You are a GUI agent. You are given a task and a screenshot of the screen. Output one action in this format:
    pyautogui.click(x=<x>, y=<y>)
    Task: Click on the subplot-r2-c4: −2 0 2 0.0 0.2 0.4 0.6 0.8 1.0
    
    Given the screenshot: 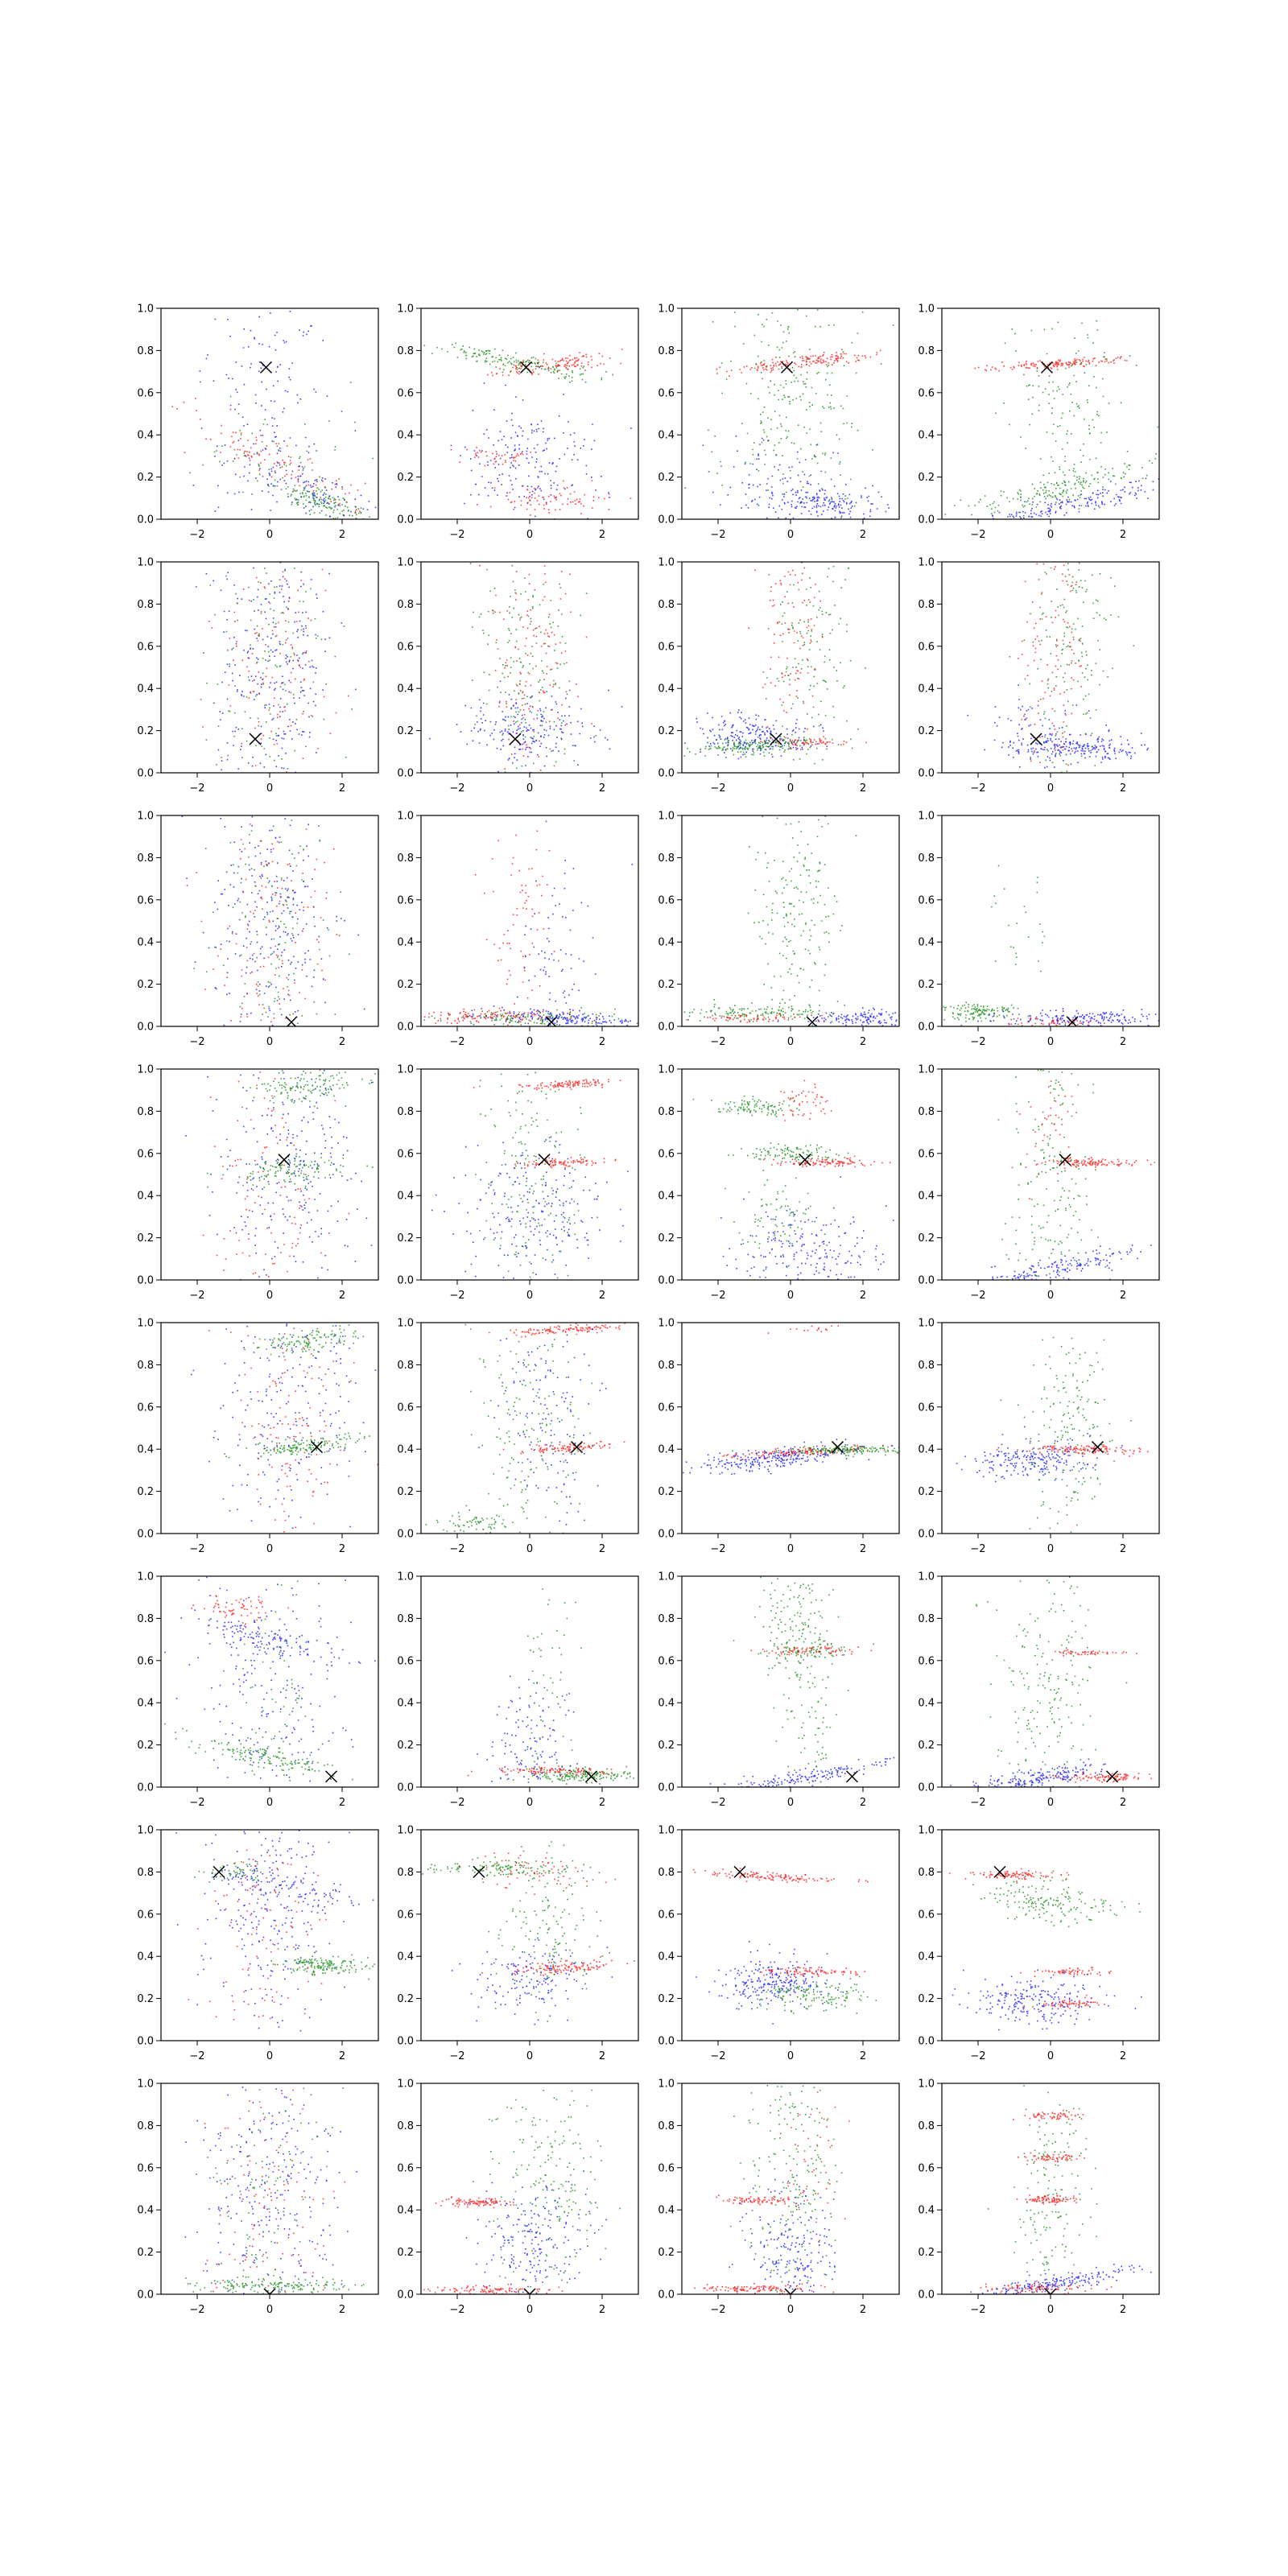 What is the action you would take?
    pyautogui.click(x=1039, y=676)
    